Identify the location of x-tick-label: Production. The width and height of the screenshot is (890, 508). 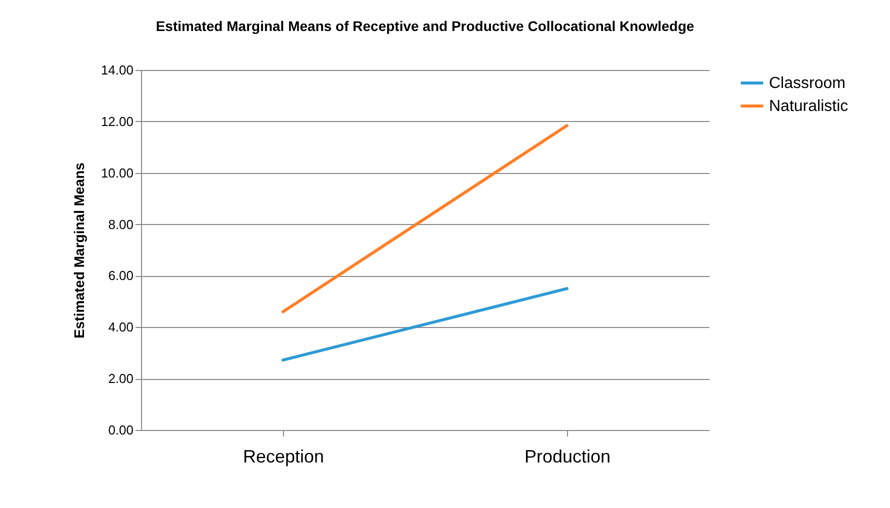
(567, 456).